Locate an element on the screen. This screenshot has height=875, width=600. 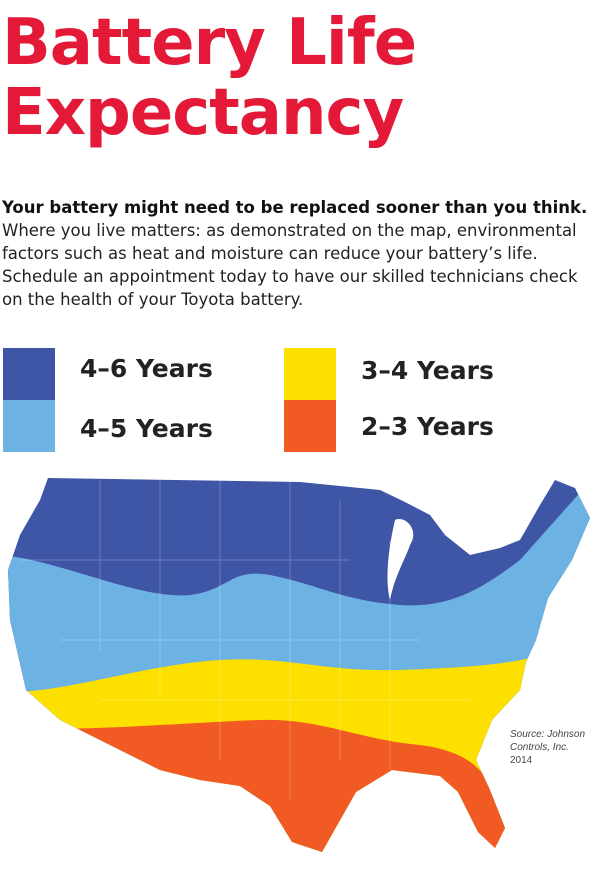
legend-label-2-3: 2–3 Years is located at coordinates (427, 426).